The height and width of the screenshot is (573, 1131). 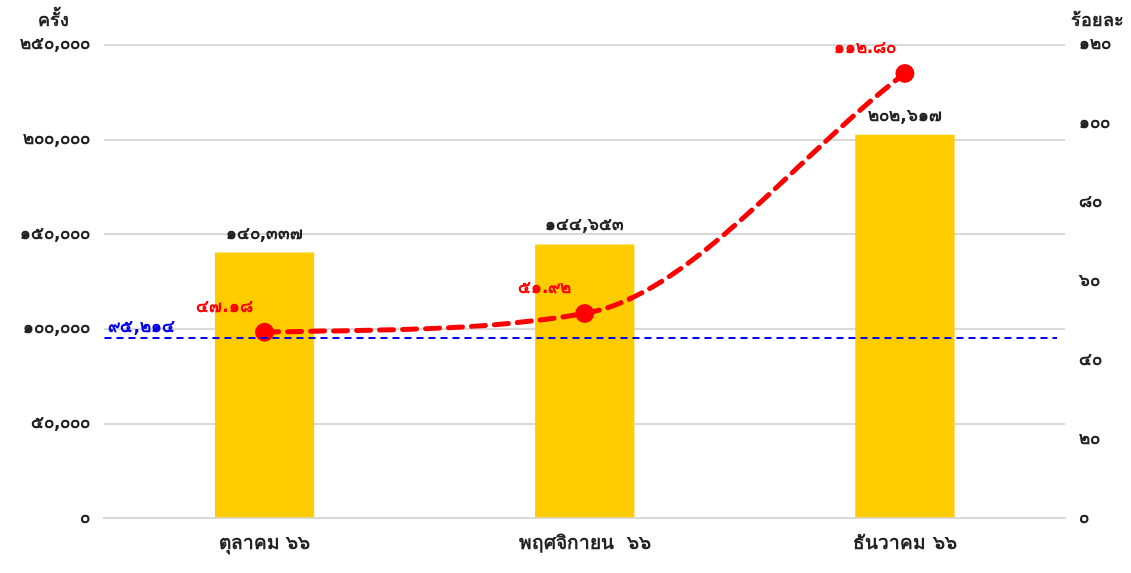 I want to click on ref-line-label: ๙๕,๒๑๔, so click(x=141, y=325).